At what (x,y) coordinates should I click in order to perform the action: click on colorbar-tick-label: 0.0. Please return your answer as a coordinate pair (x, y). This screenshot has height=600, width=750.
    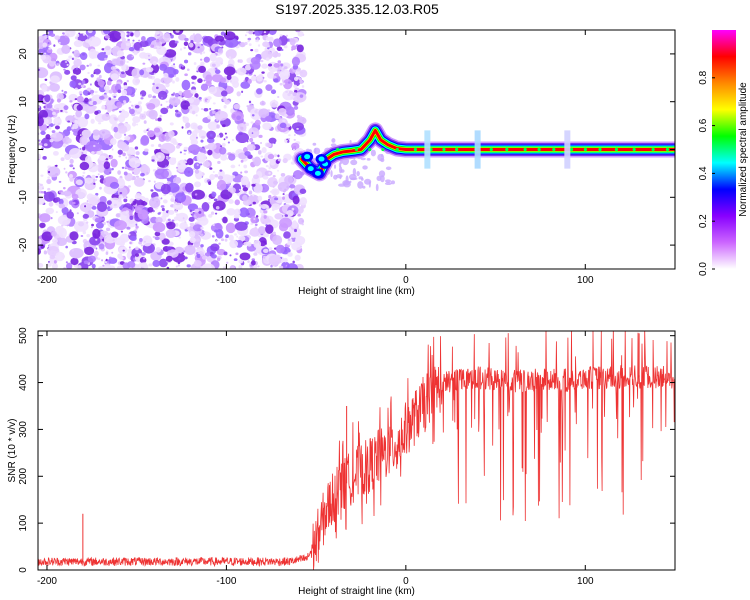
    Looking at the image, I should click on (703, 269).